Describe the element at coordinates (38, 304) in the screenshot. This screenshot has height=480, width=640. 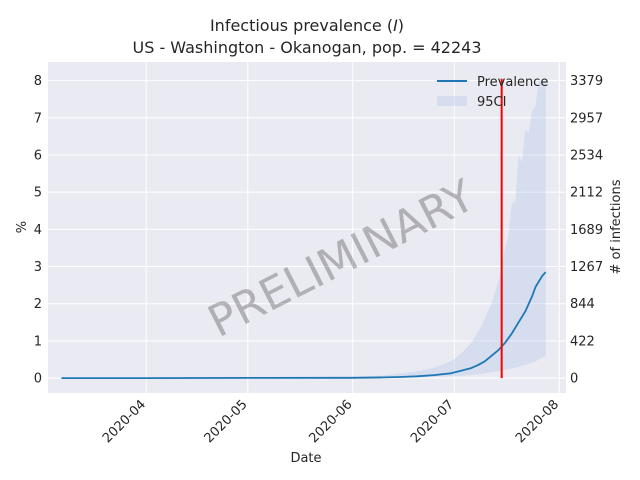
I see `y-tick-label: 2` at that location.